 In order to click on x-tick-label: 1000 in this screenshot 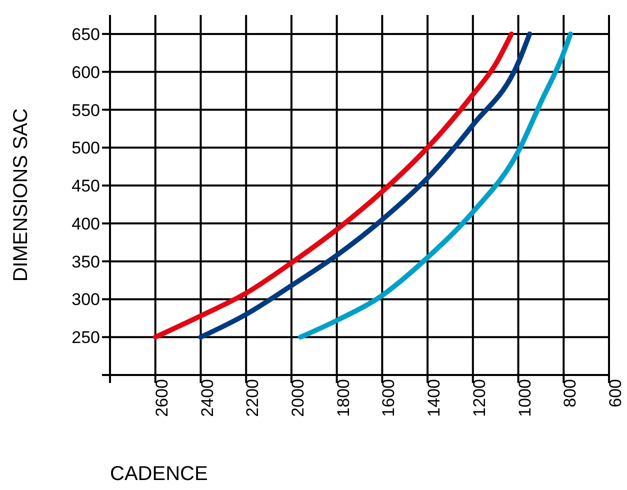, I will do `click(524, 398)`.